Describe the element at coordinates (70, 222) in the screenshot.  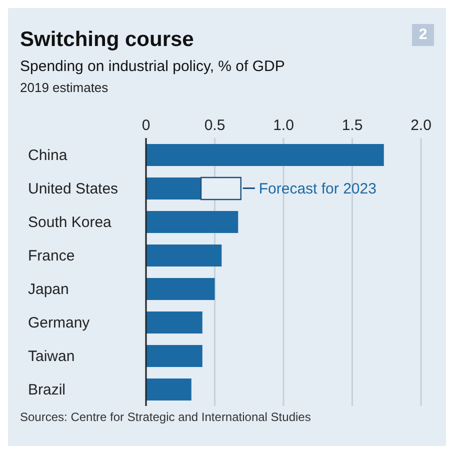
I see `y-tick-label: South Korea` at that location.